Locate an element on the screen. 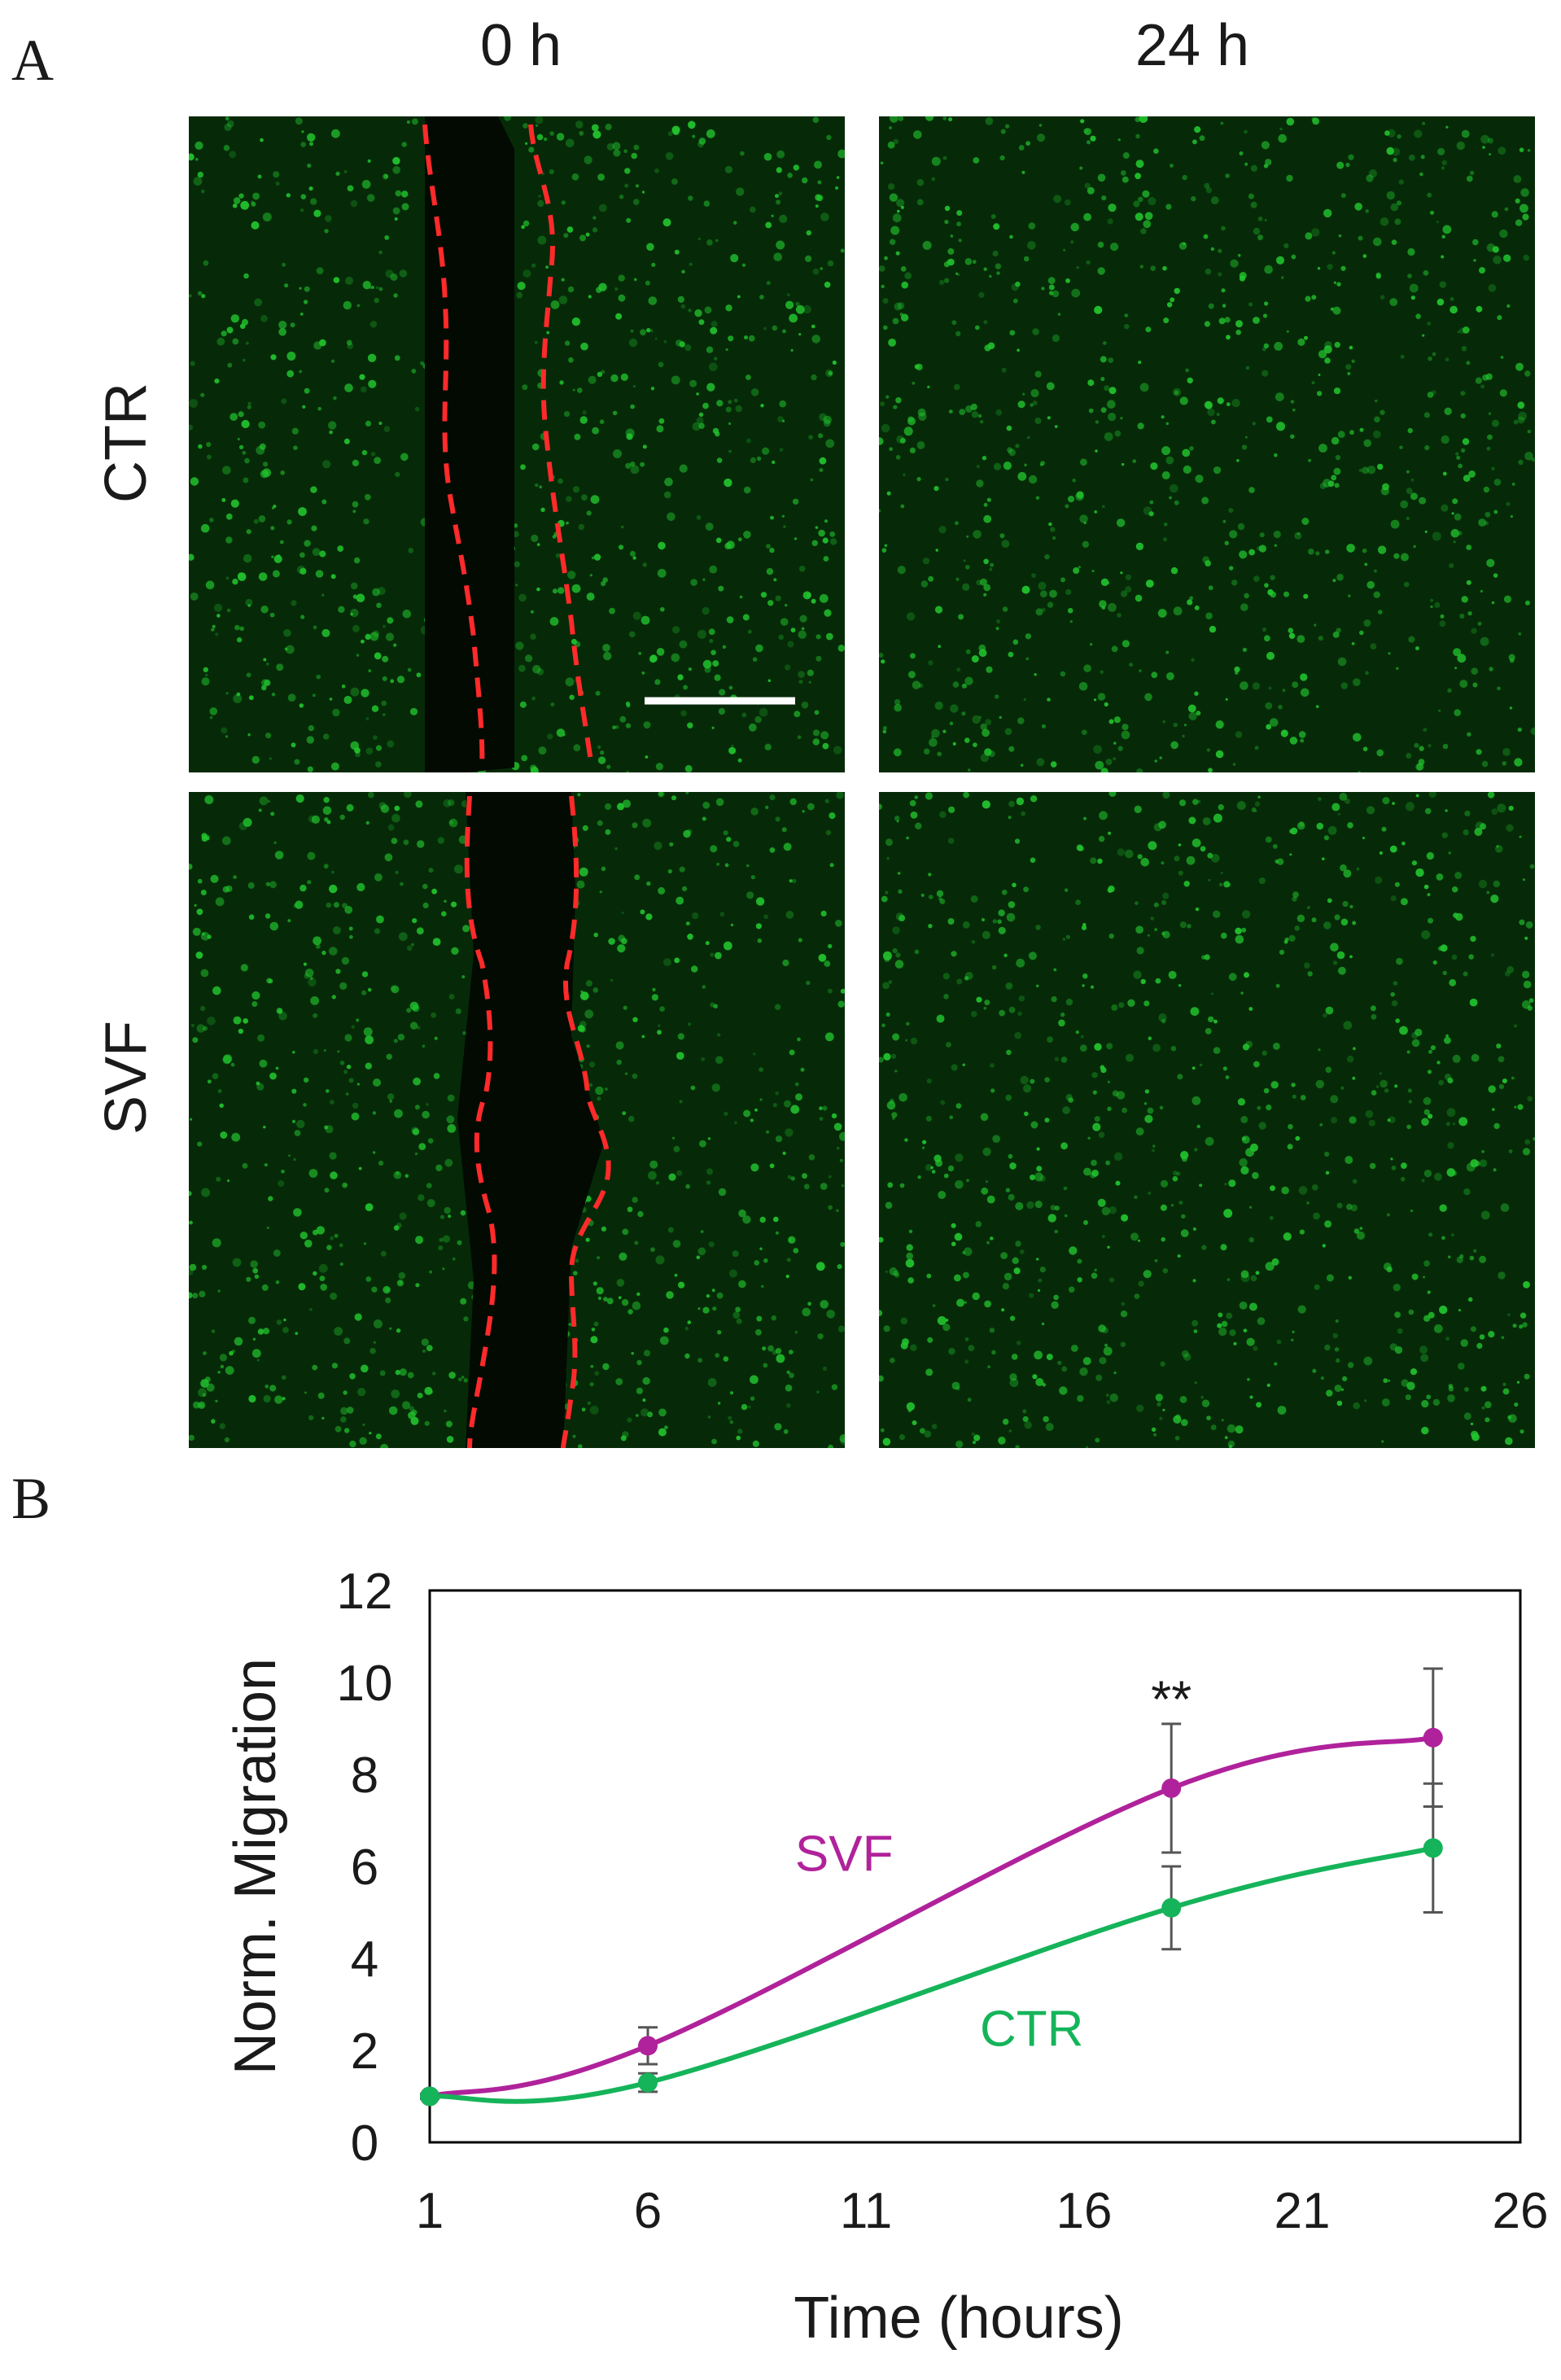 The height and width of the screenshot is (2380, 1561). ctr-series-label: CTR is located at coordinates (1031, 2029).